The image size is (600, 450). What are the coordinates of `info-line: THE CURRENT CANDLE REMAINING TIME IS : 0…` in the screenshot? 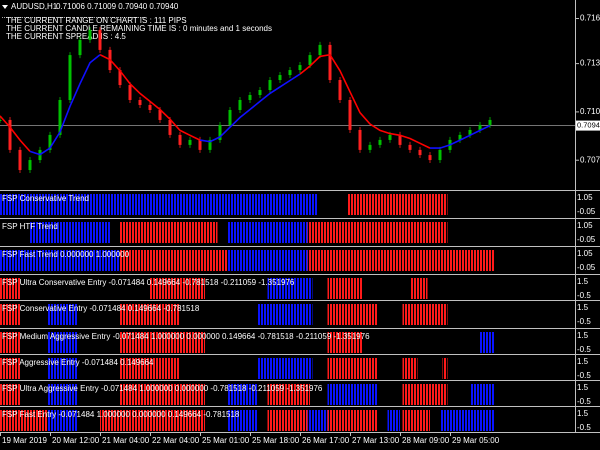 It's located at (139, 28).